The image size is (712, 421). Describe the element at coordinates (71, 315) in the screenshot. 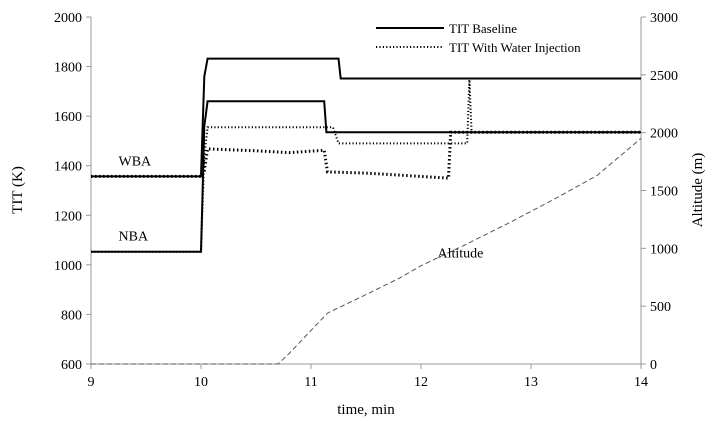

I see `y-tick-label-left: 800` at that location.